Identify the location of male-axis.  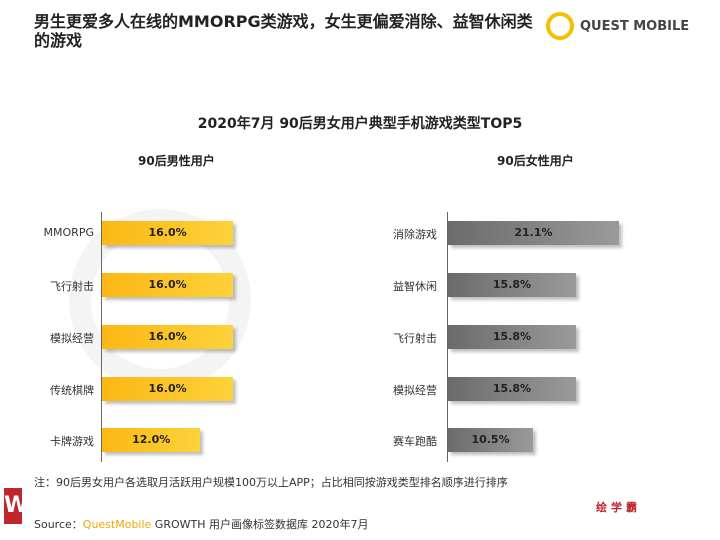
(101, 337).